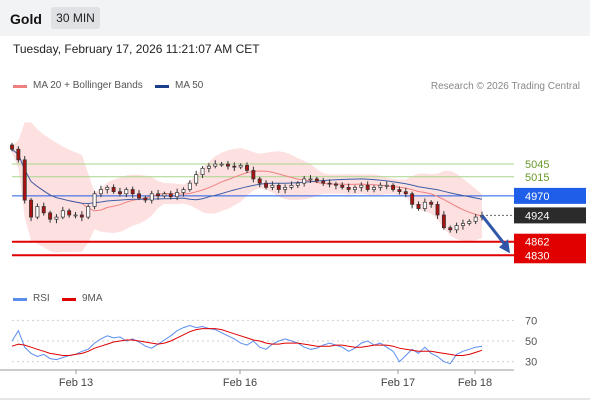 The image size is (590, 400). What do you see at coordinates (76, 383) in the screenshot?
I see `x-tick-label: Feb 13` at bounding box center [76, 383].